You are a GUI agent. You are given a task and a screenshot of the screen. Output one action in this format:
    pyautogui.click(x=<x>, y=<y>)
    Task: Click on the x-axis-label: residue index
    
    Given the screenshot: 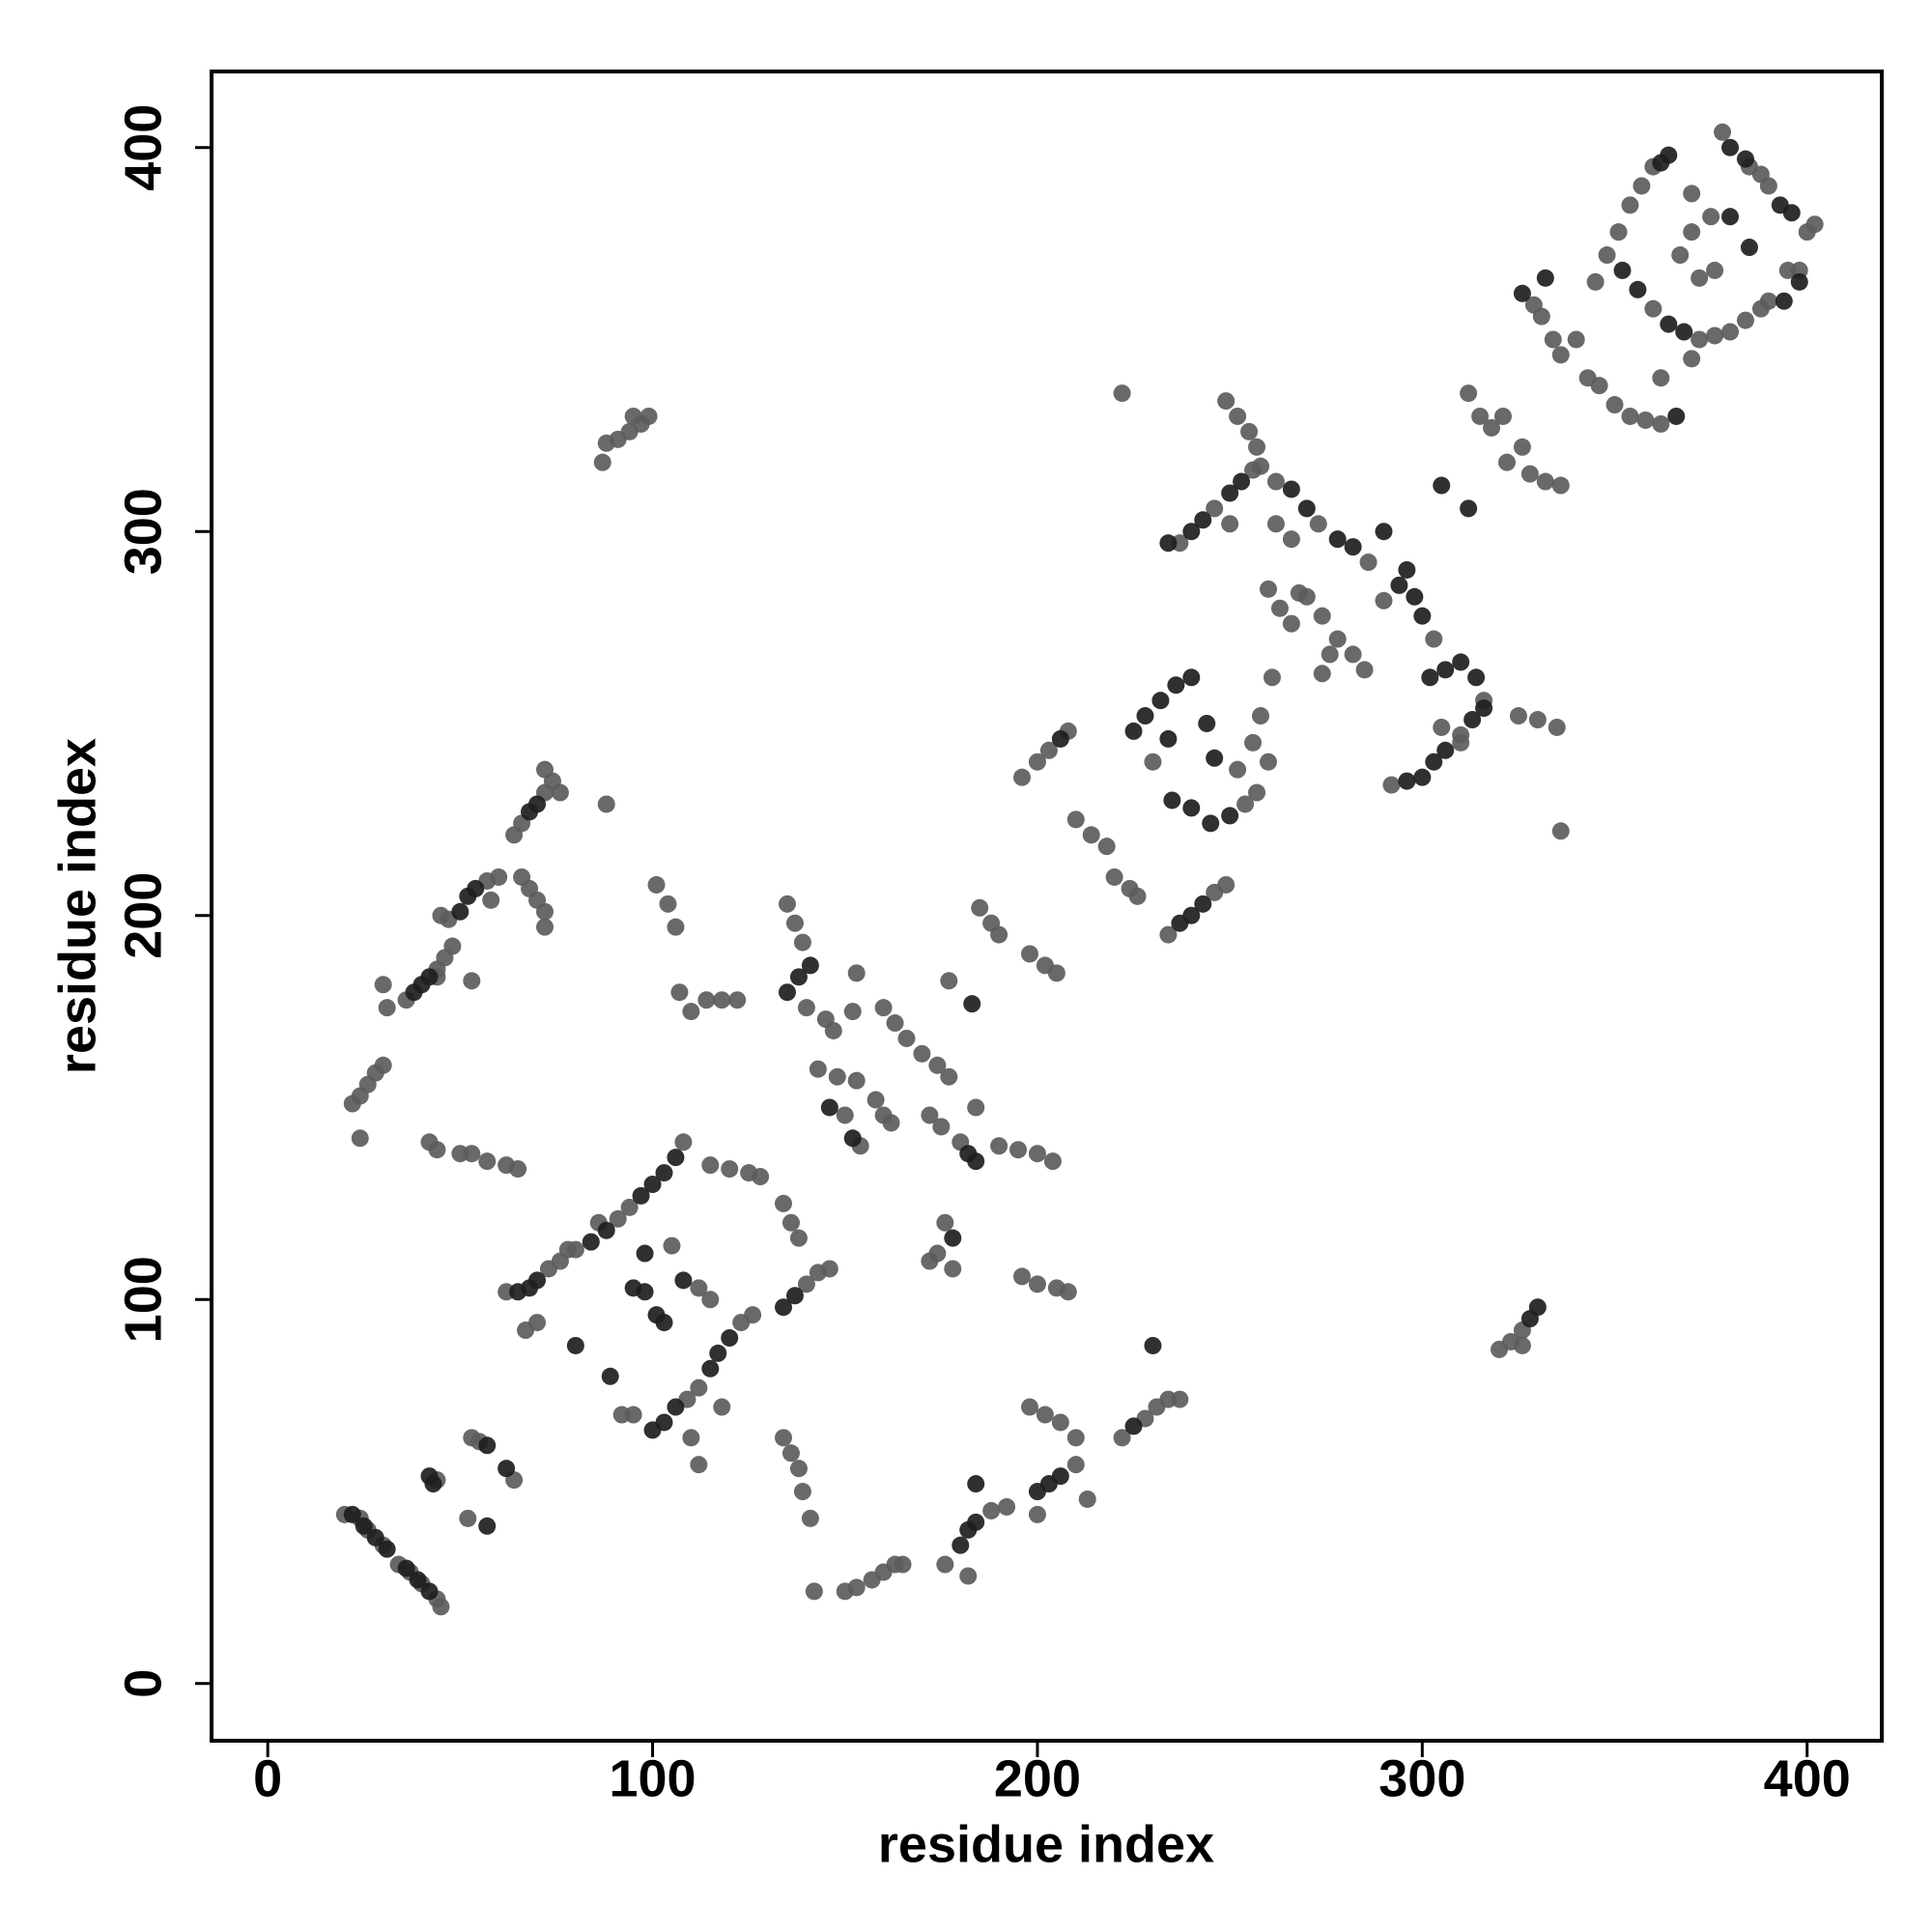 What is the action you would take?
    pyautogui.click(x=1046, y=1844)
    